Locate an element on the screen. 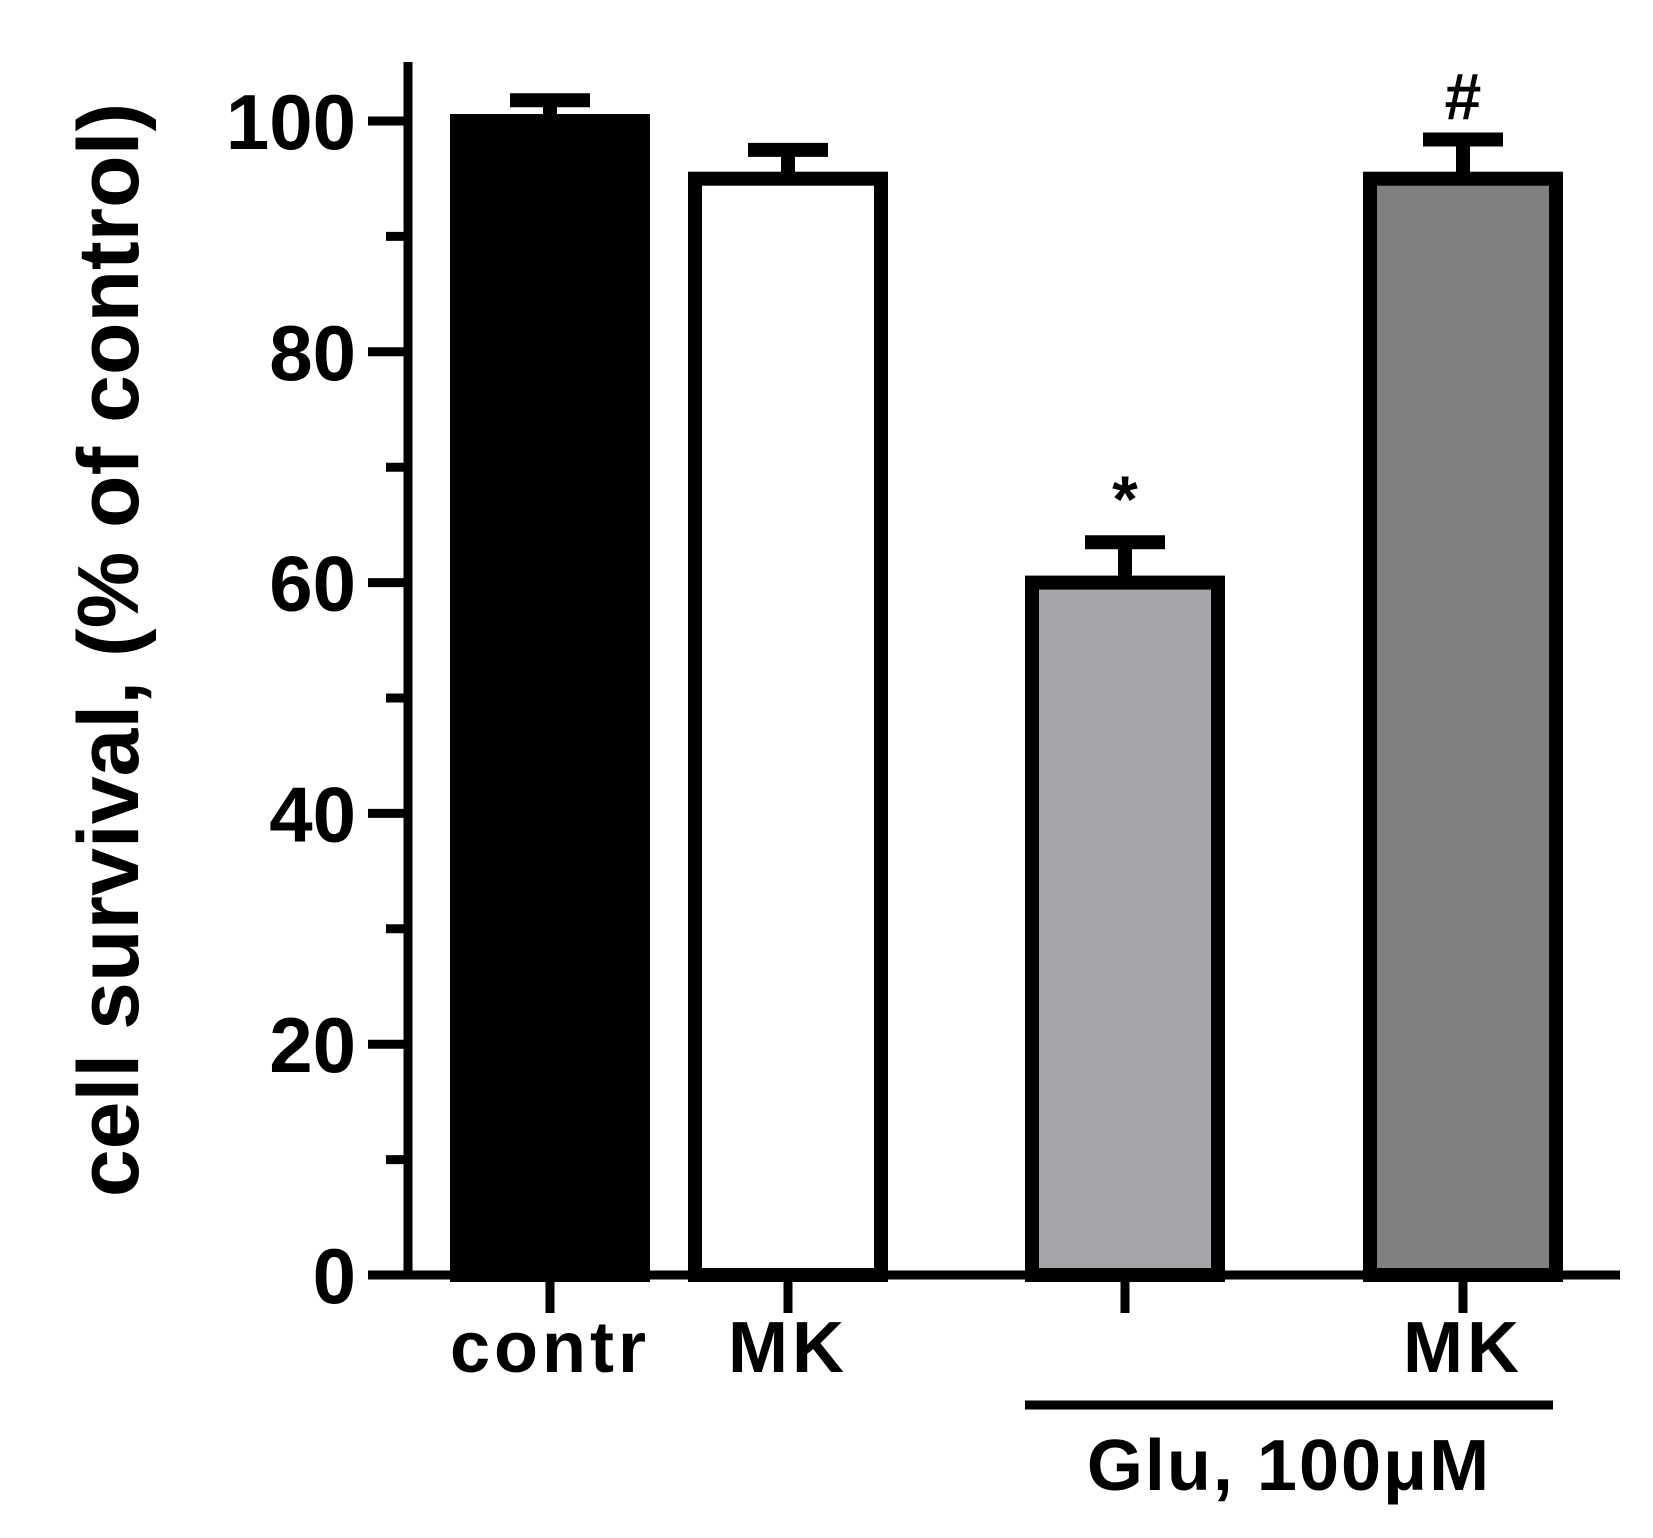 The image size is (1653, 1538). y-tick-label-1: 20 is located at coordinates (312, 1045).